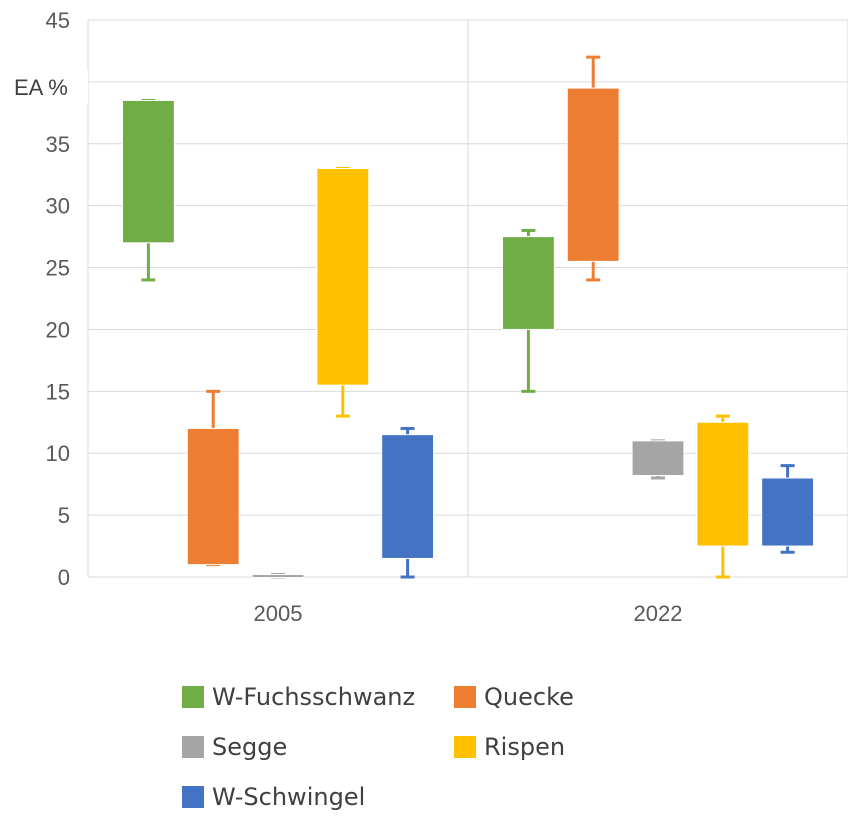 The height and width of the screenshot is (822, 848). Describe the element at coordinates (58, 453) in the screenshot. I see `y-tick-label: 10` at that location.